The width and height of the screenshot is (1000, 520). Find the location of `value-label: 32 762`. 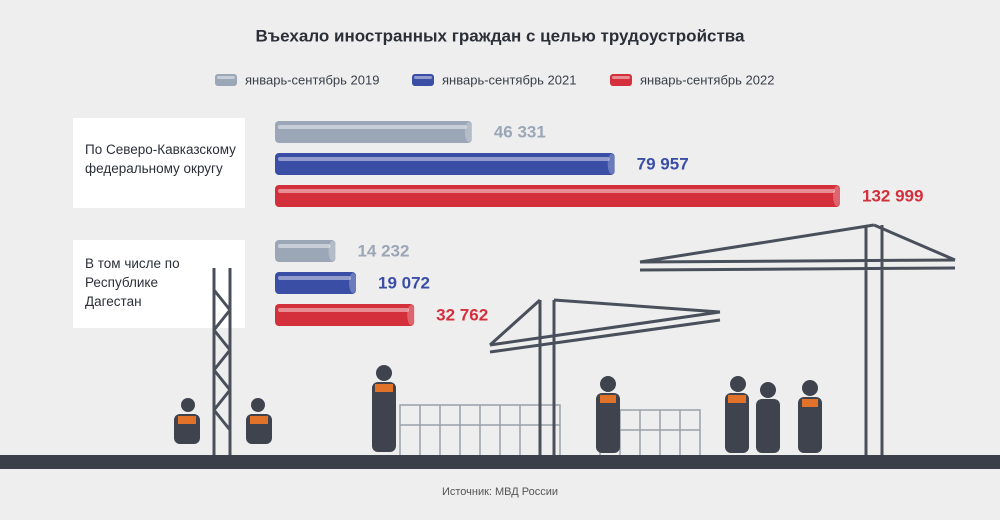

value-label: 32 762 is located at coordinates (462, 314).